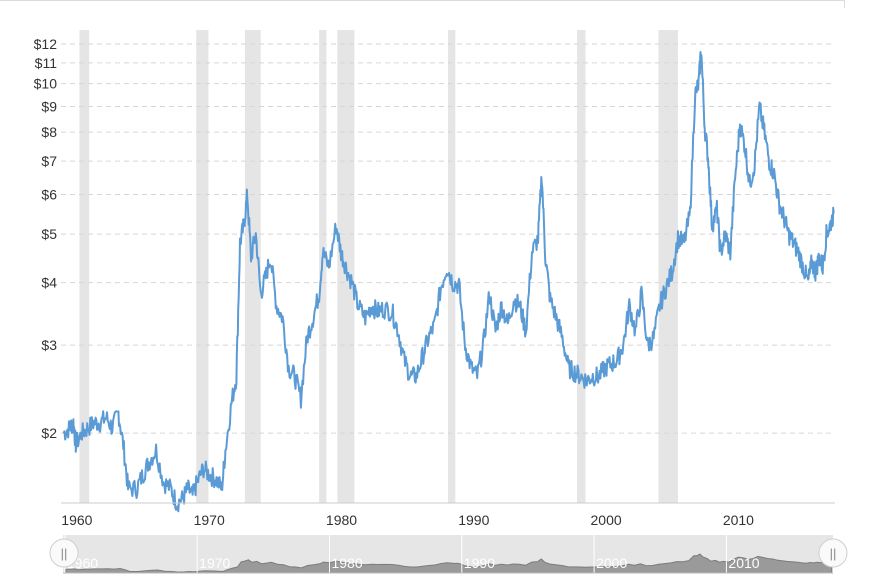  What do you see at coordinates (76, 520) in the screenshot?
I see `x-tick-label: 1960` at bounding box center [76, 520].